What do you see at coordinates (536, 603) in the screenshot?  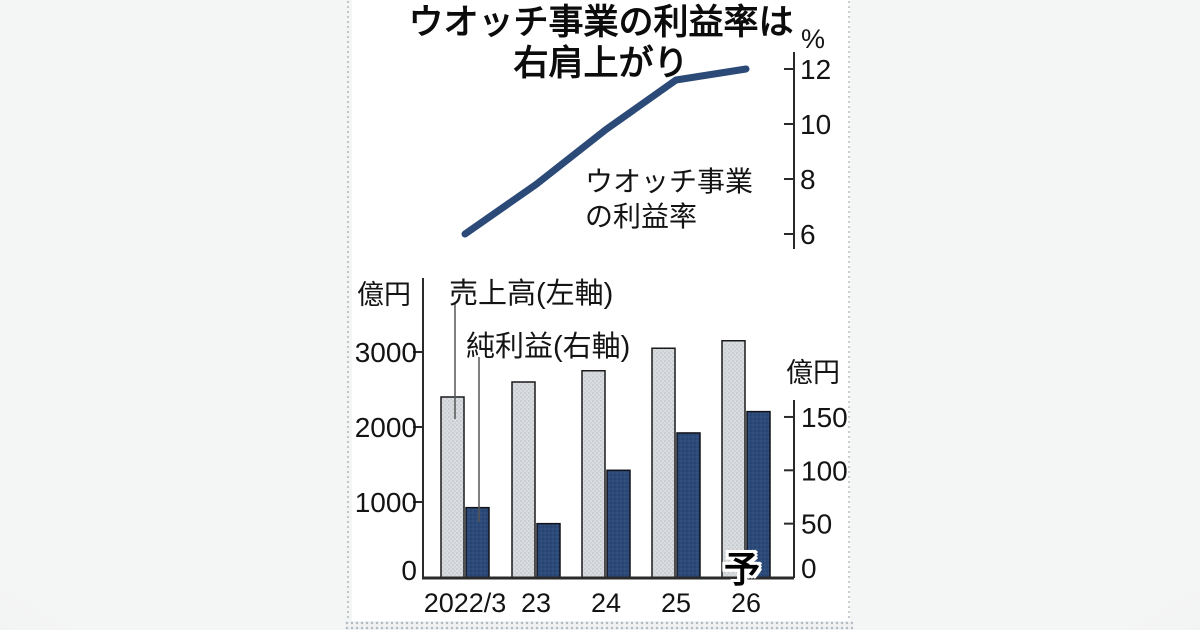 I see `category-label-23: 23` at bounding box center [536, 603].